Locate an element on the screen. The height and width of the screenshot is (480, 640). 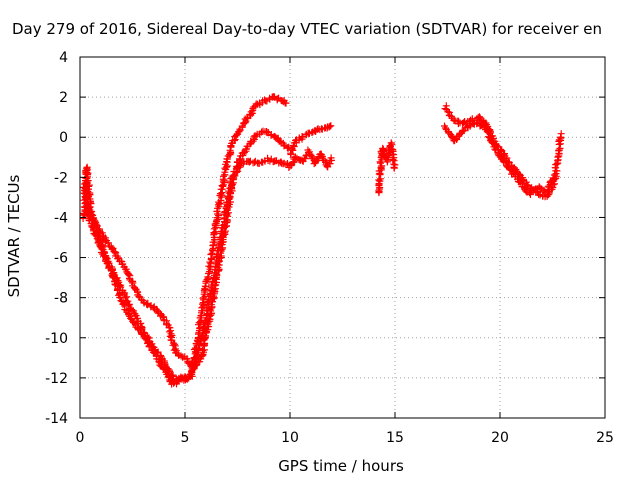
x-tick-label: 15 is located at coordinates (395, 438).